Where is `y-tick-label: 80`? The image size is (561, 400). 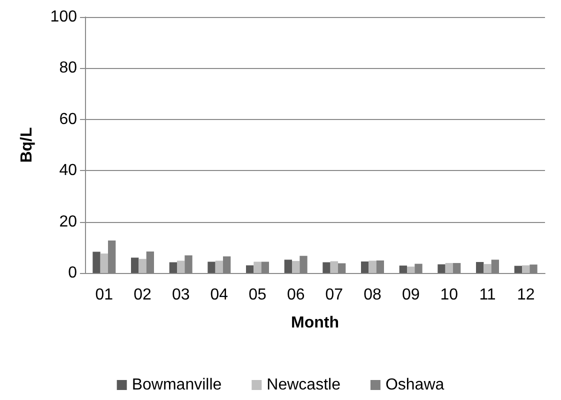
y-tick-label: 80 is located at coordinates (68, 68).